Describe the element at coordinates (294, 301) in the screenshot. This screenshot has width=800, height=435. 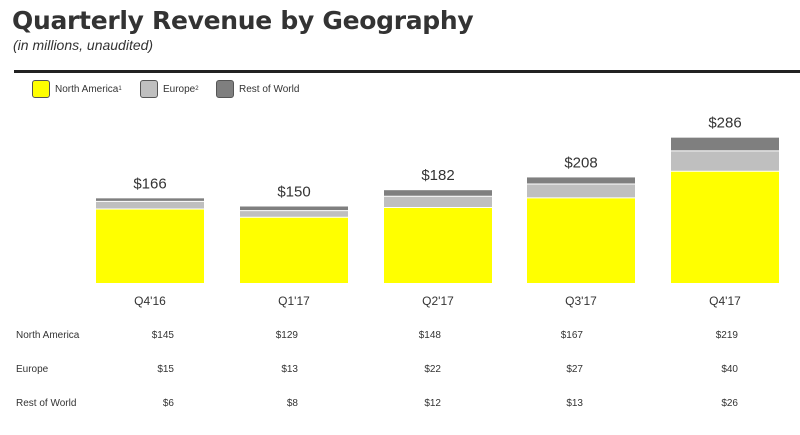
I see `x-tick-label: Q1'17` at that location.